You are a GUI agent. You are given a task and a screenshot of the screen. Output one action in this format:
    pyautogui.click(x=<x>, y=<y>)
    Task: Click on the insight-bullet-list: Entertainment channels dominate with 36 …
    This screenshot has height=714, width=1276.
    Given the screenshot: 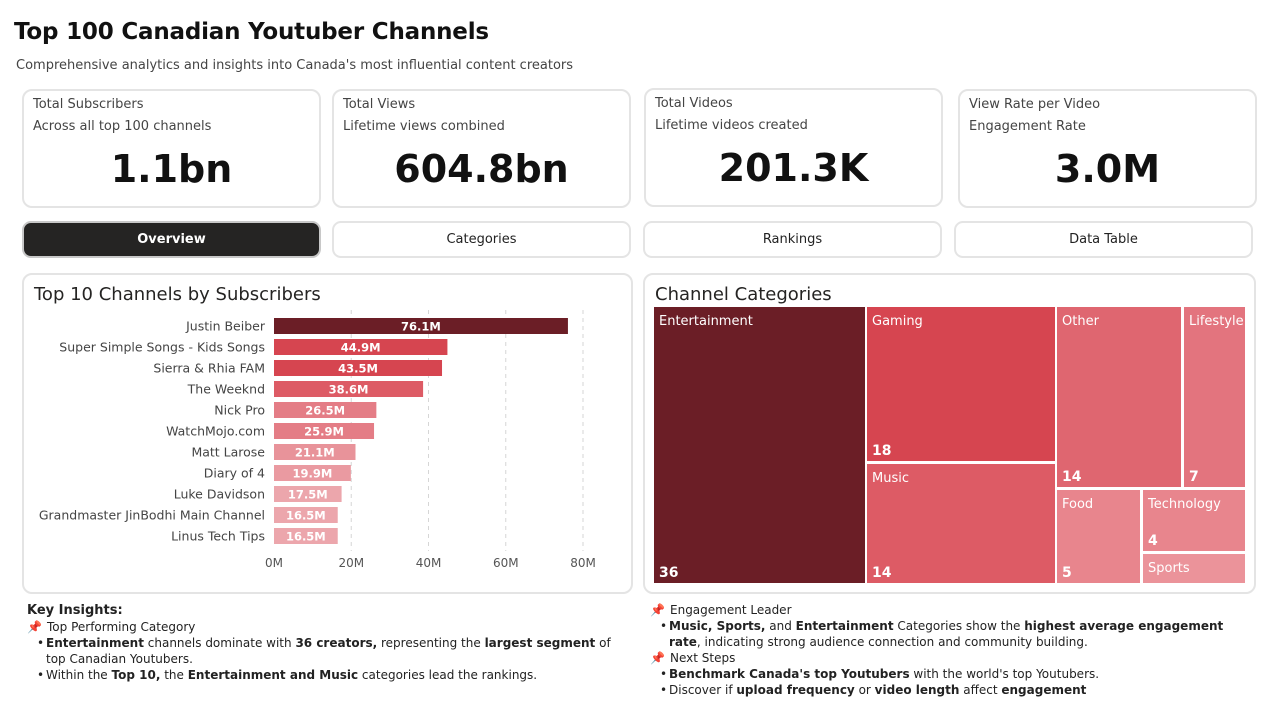 What is the action you would take?
    pyautogui.click(x=322, y=659)
    